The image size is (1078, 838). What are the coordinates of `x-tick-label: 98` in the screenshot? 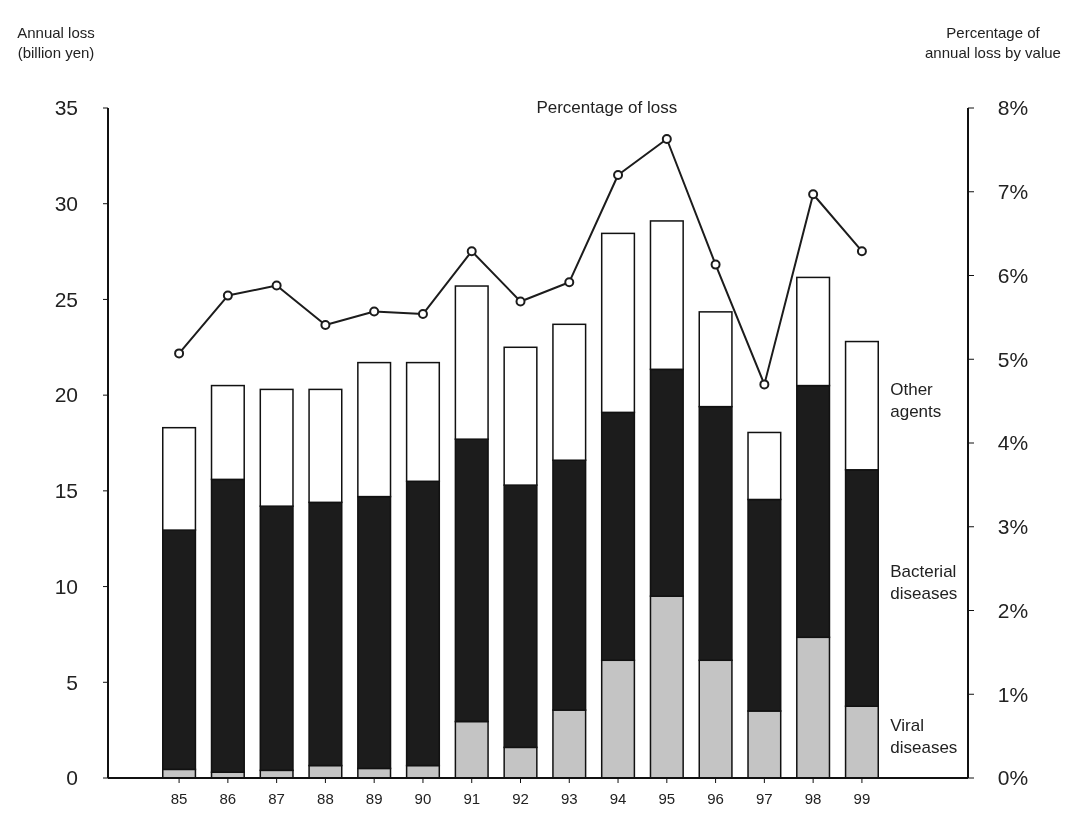 It's located at (813, 798).